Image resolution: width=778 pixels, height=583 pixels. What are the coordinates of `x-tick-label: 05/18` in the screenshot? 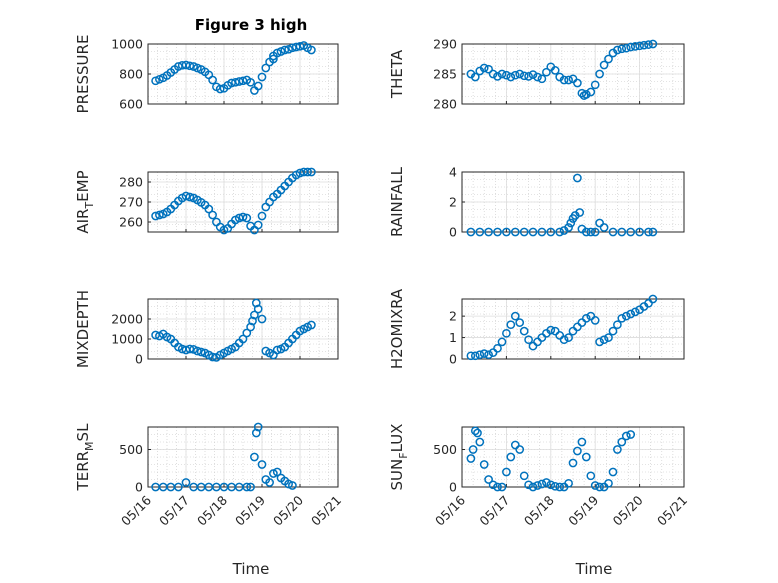 It's located at (212, 510).